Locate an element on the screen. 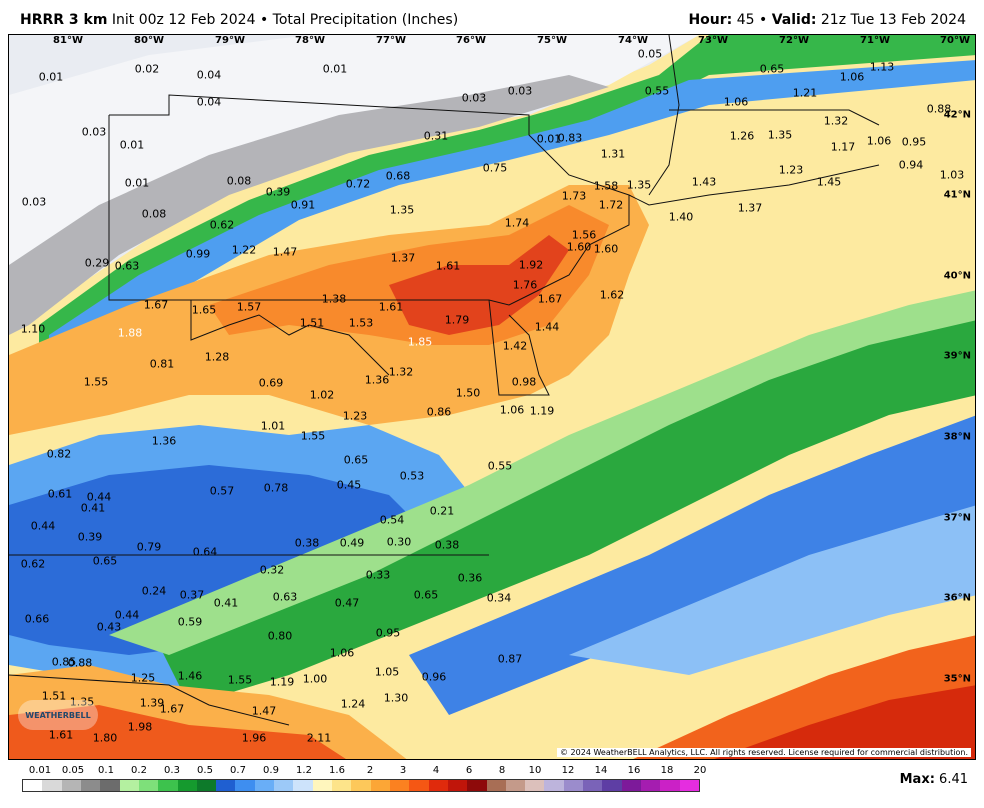 This screenshot has height=808, width=984. precip-value-label: 0.29 is located at coordinates (97, 263).